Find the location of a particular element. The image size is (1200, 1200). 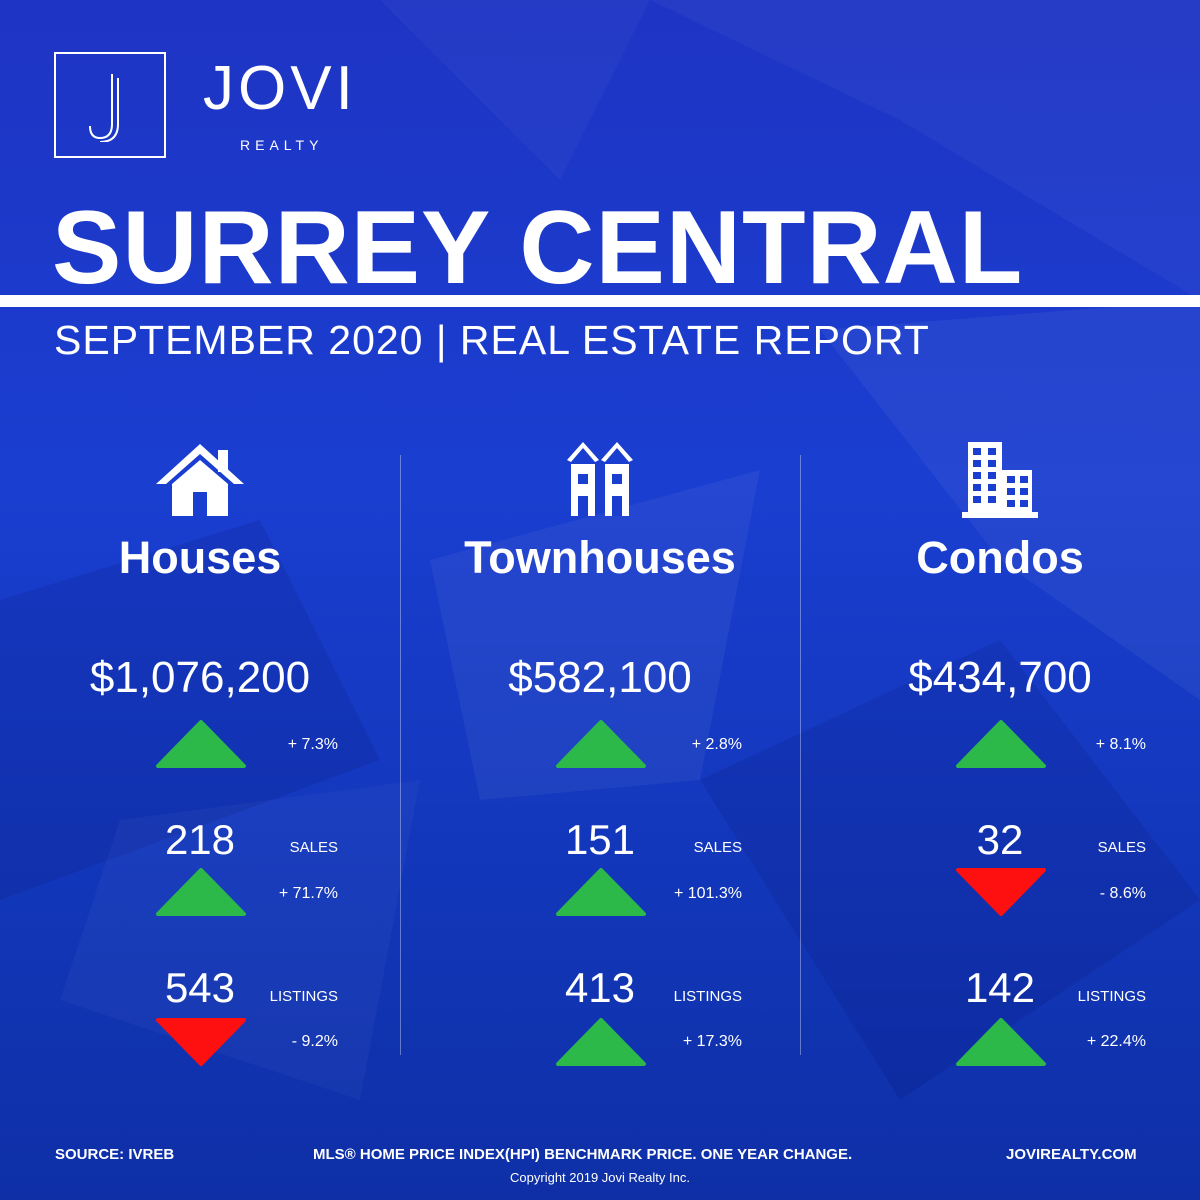

listings-count: 543 is located at coordinates (200, 987).